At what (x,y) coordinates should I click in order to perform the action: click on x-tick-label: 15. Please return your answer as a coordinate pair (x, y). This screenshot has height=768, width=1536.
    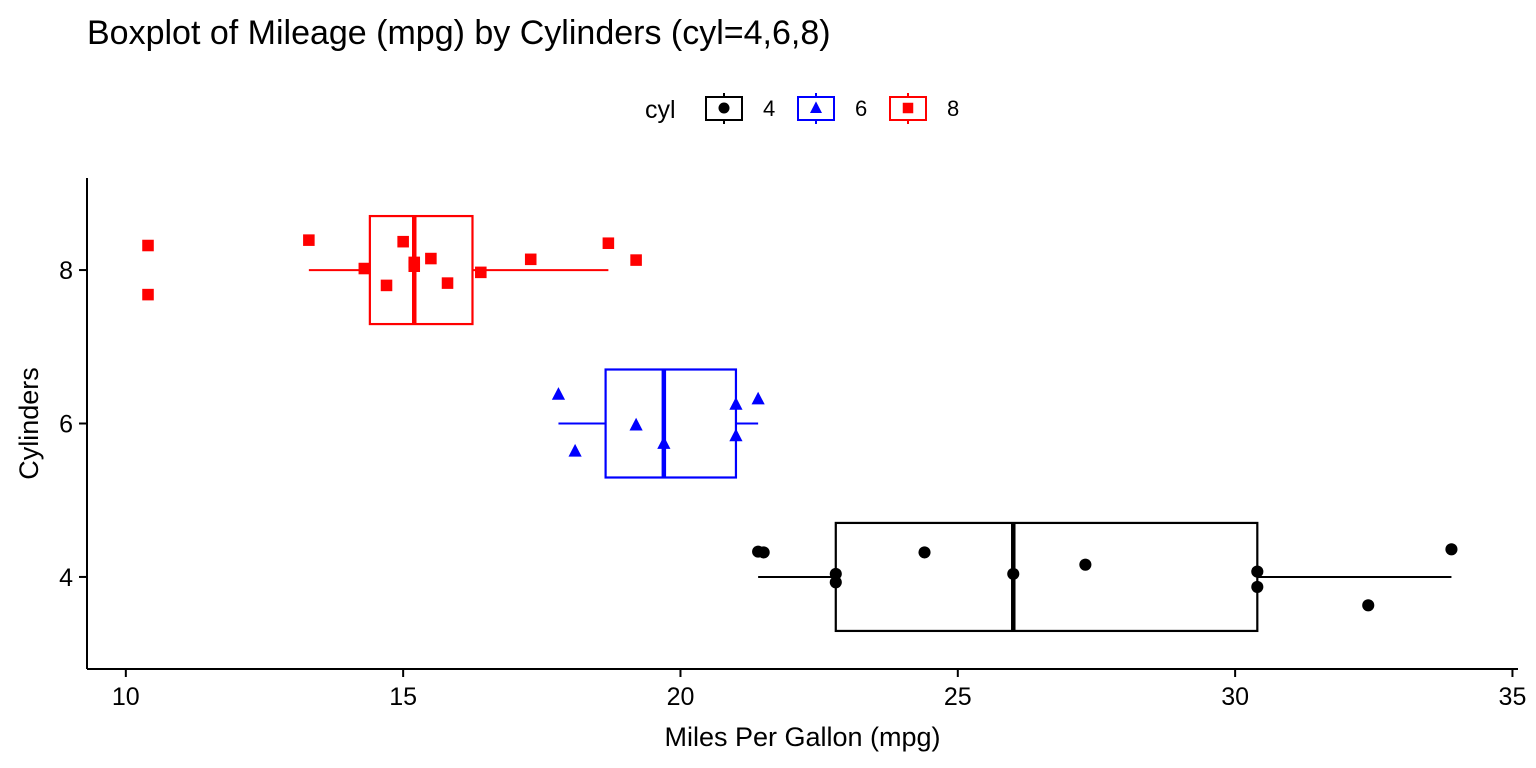
    Looking at the image, I should click on (403, 697).